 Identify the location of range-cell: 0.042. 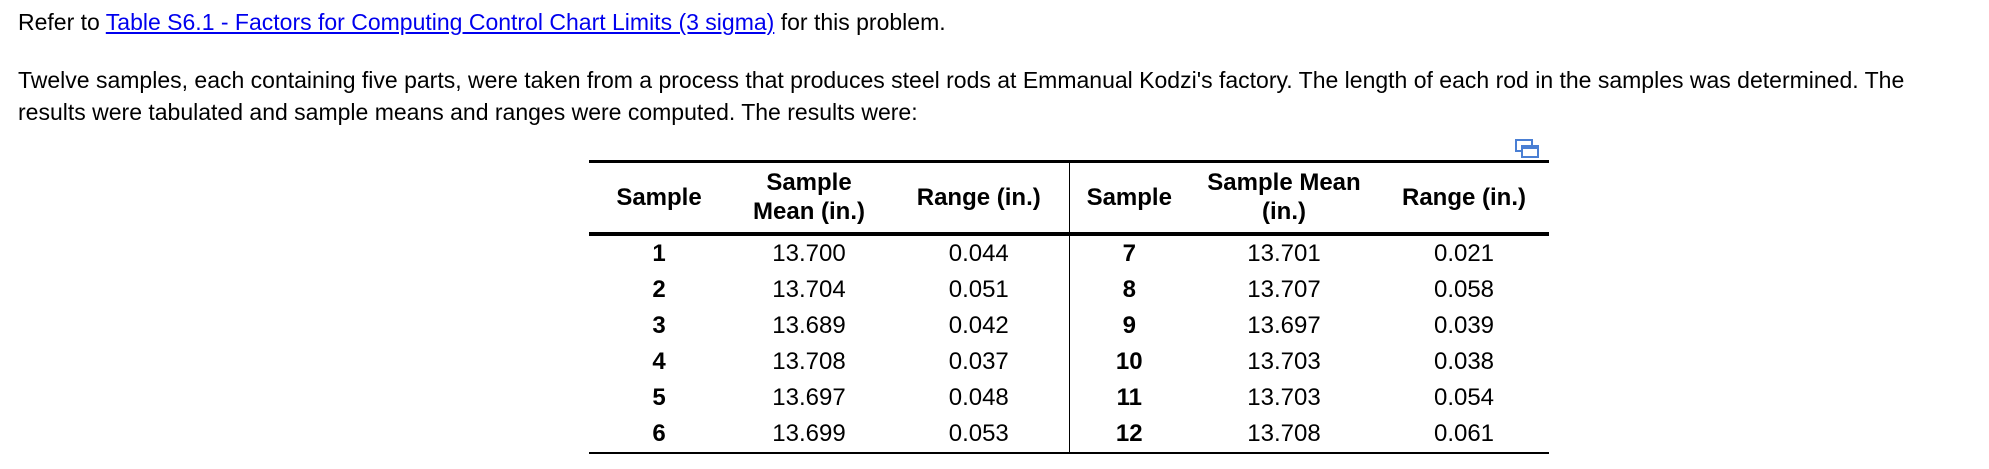
(978, 325).